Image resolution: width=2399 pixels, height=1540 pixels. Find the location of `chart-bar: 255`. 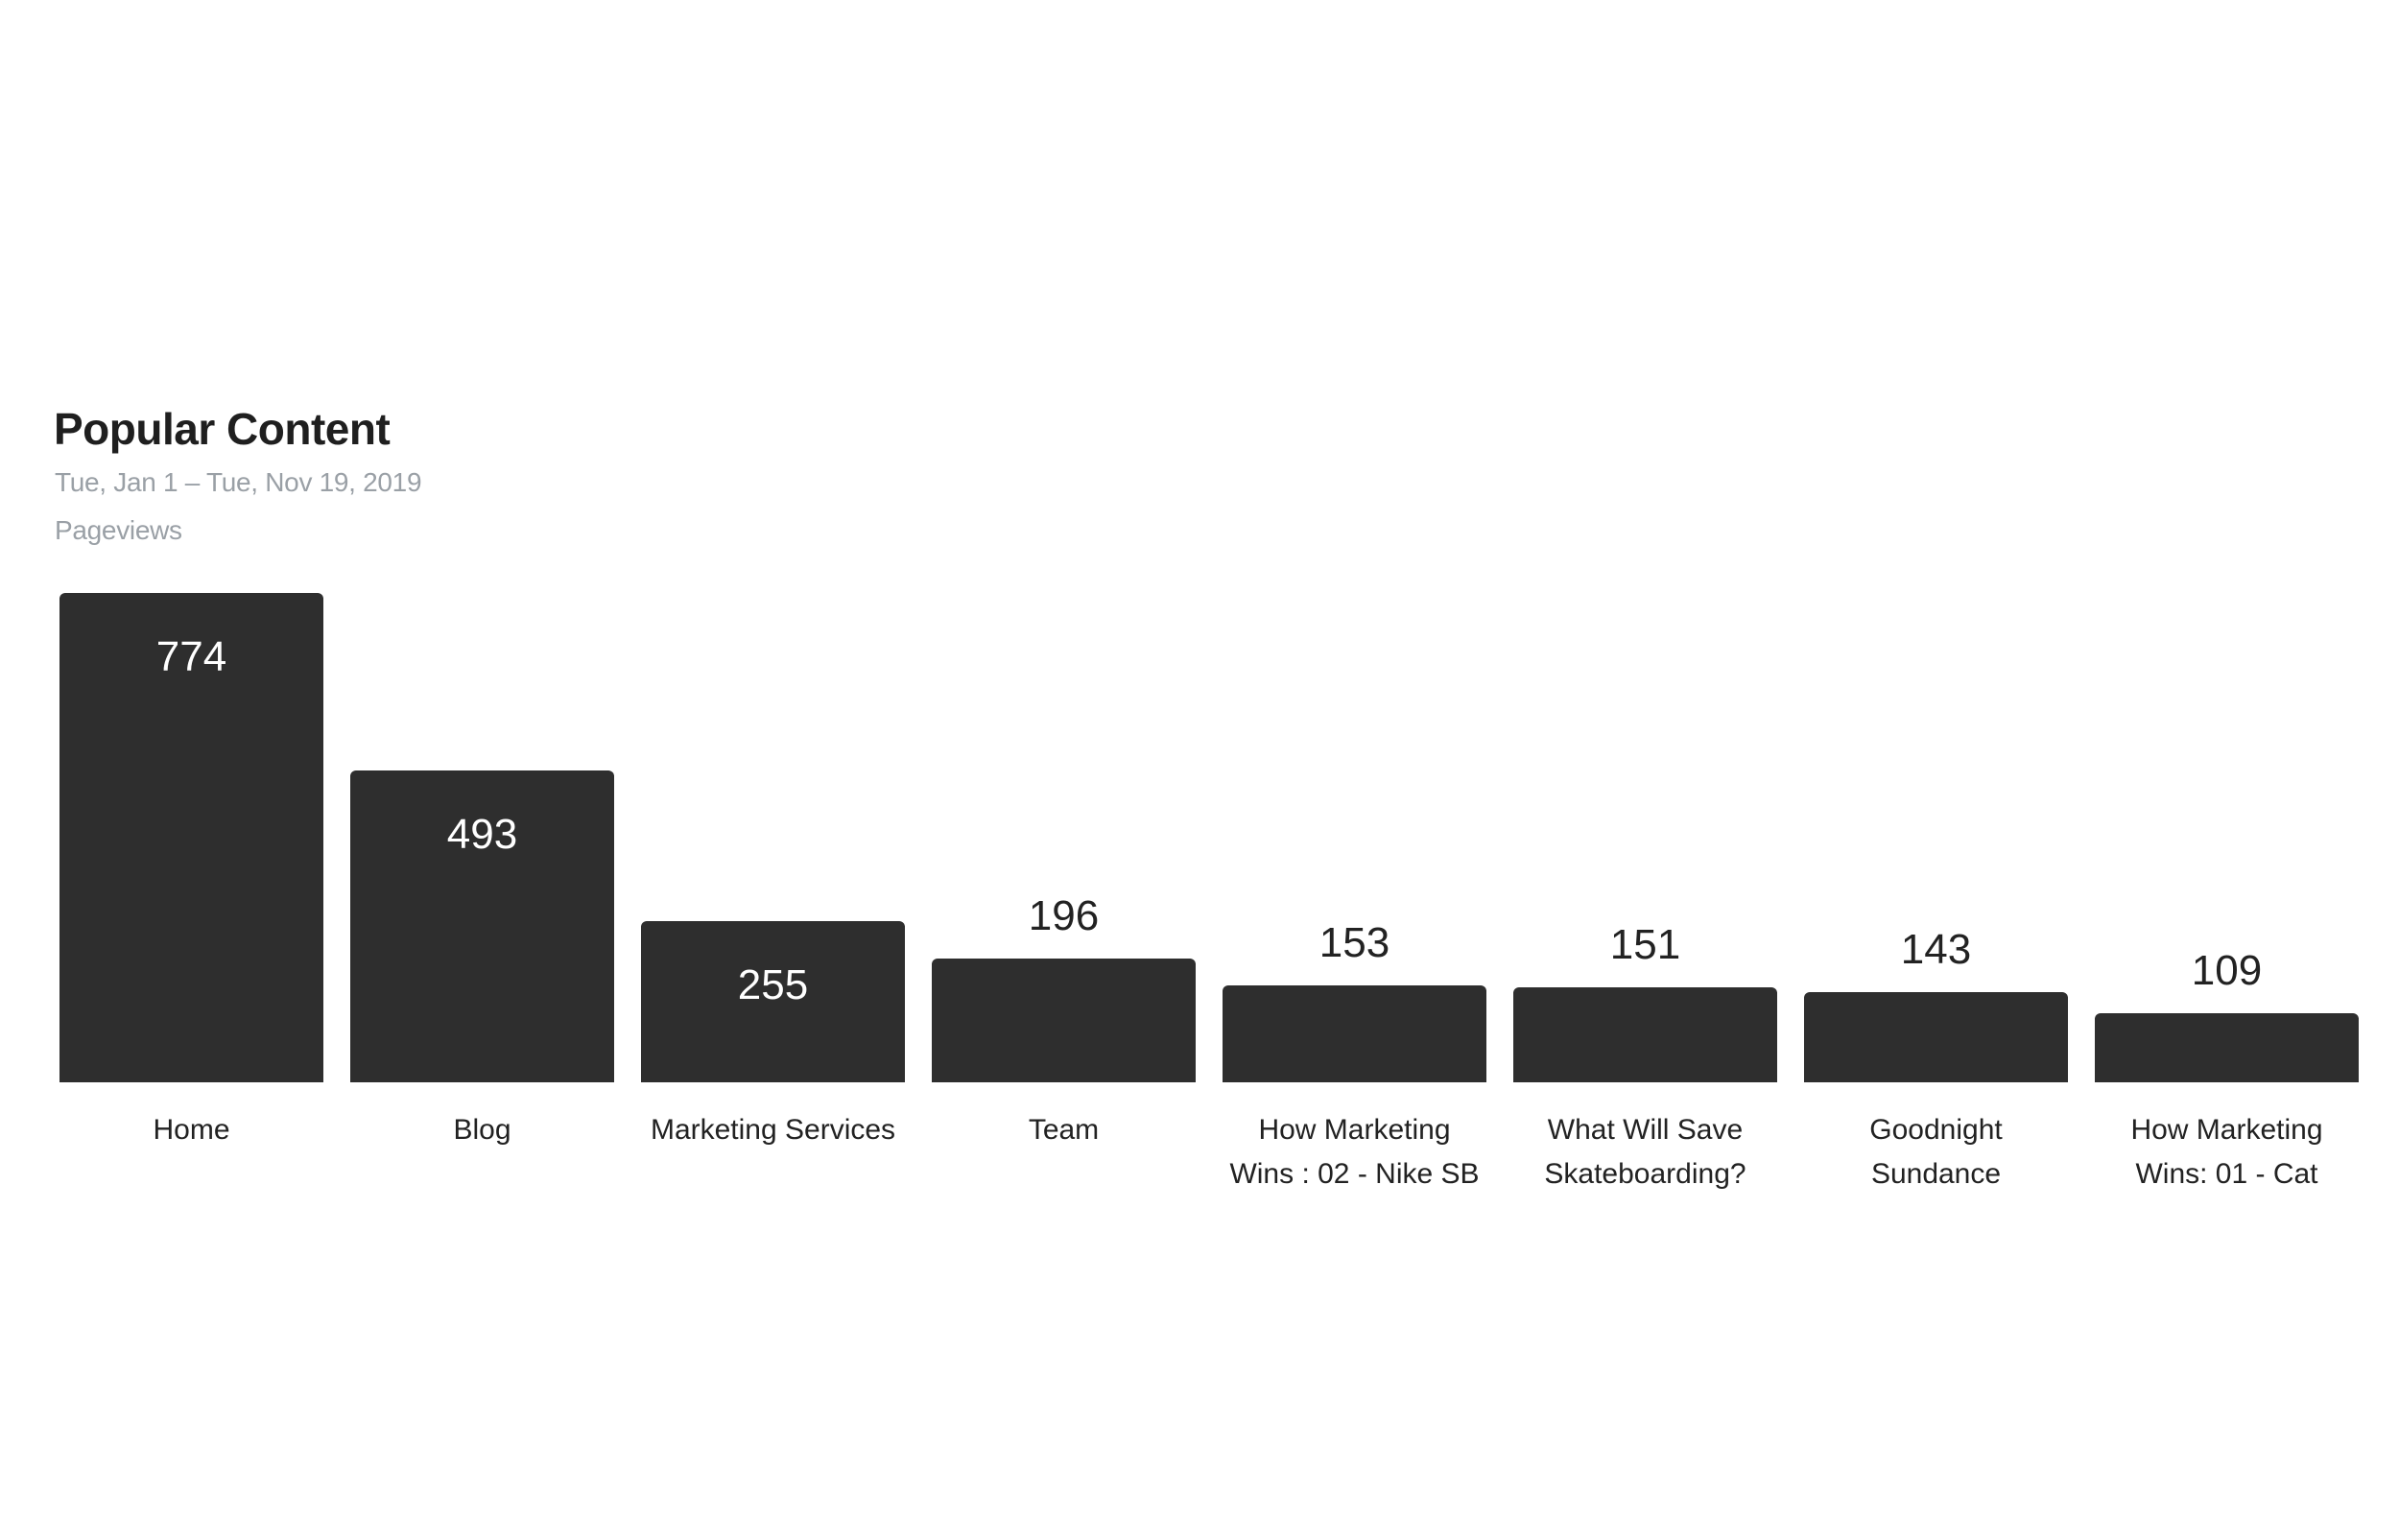

chart-bar: 255 is located at coordinates (773, 1001).